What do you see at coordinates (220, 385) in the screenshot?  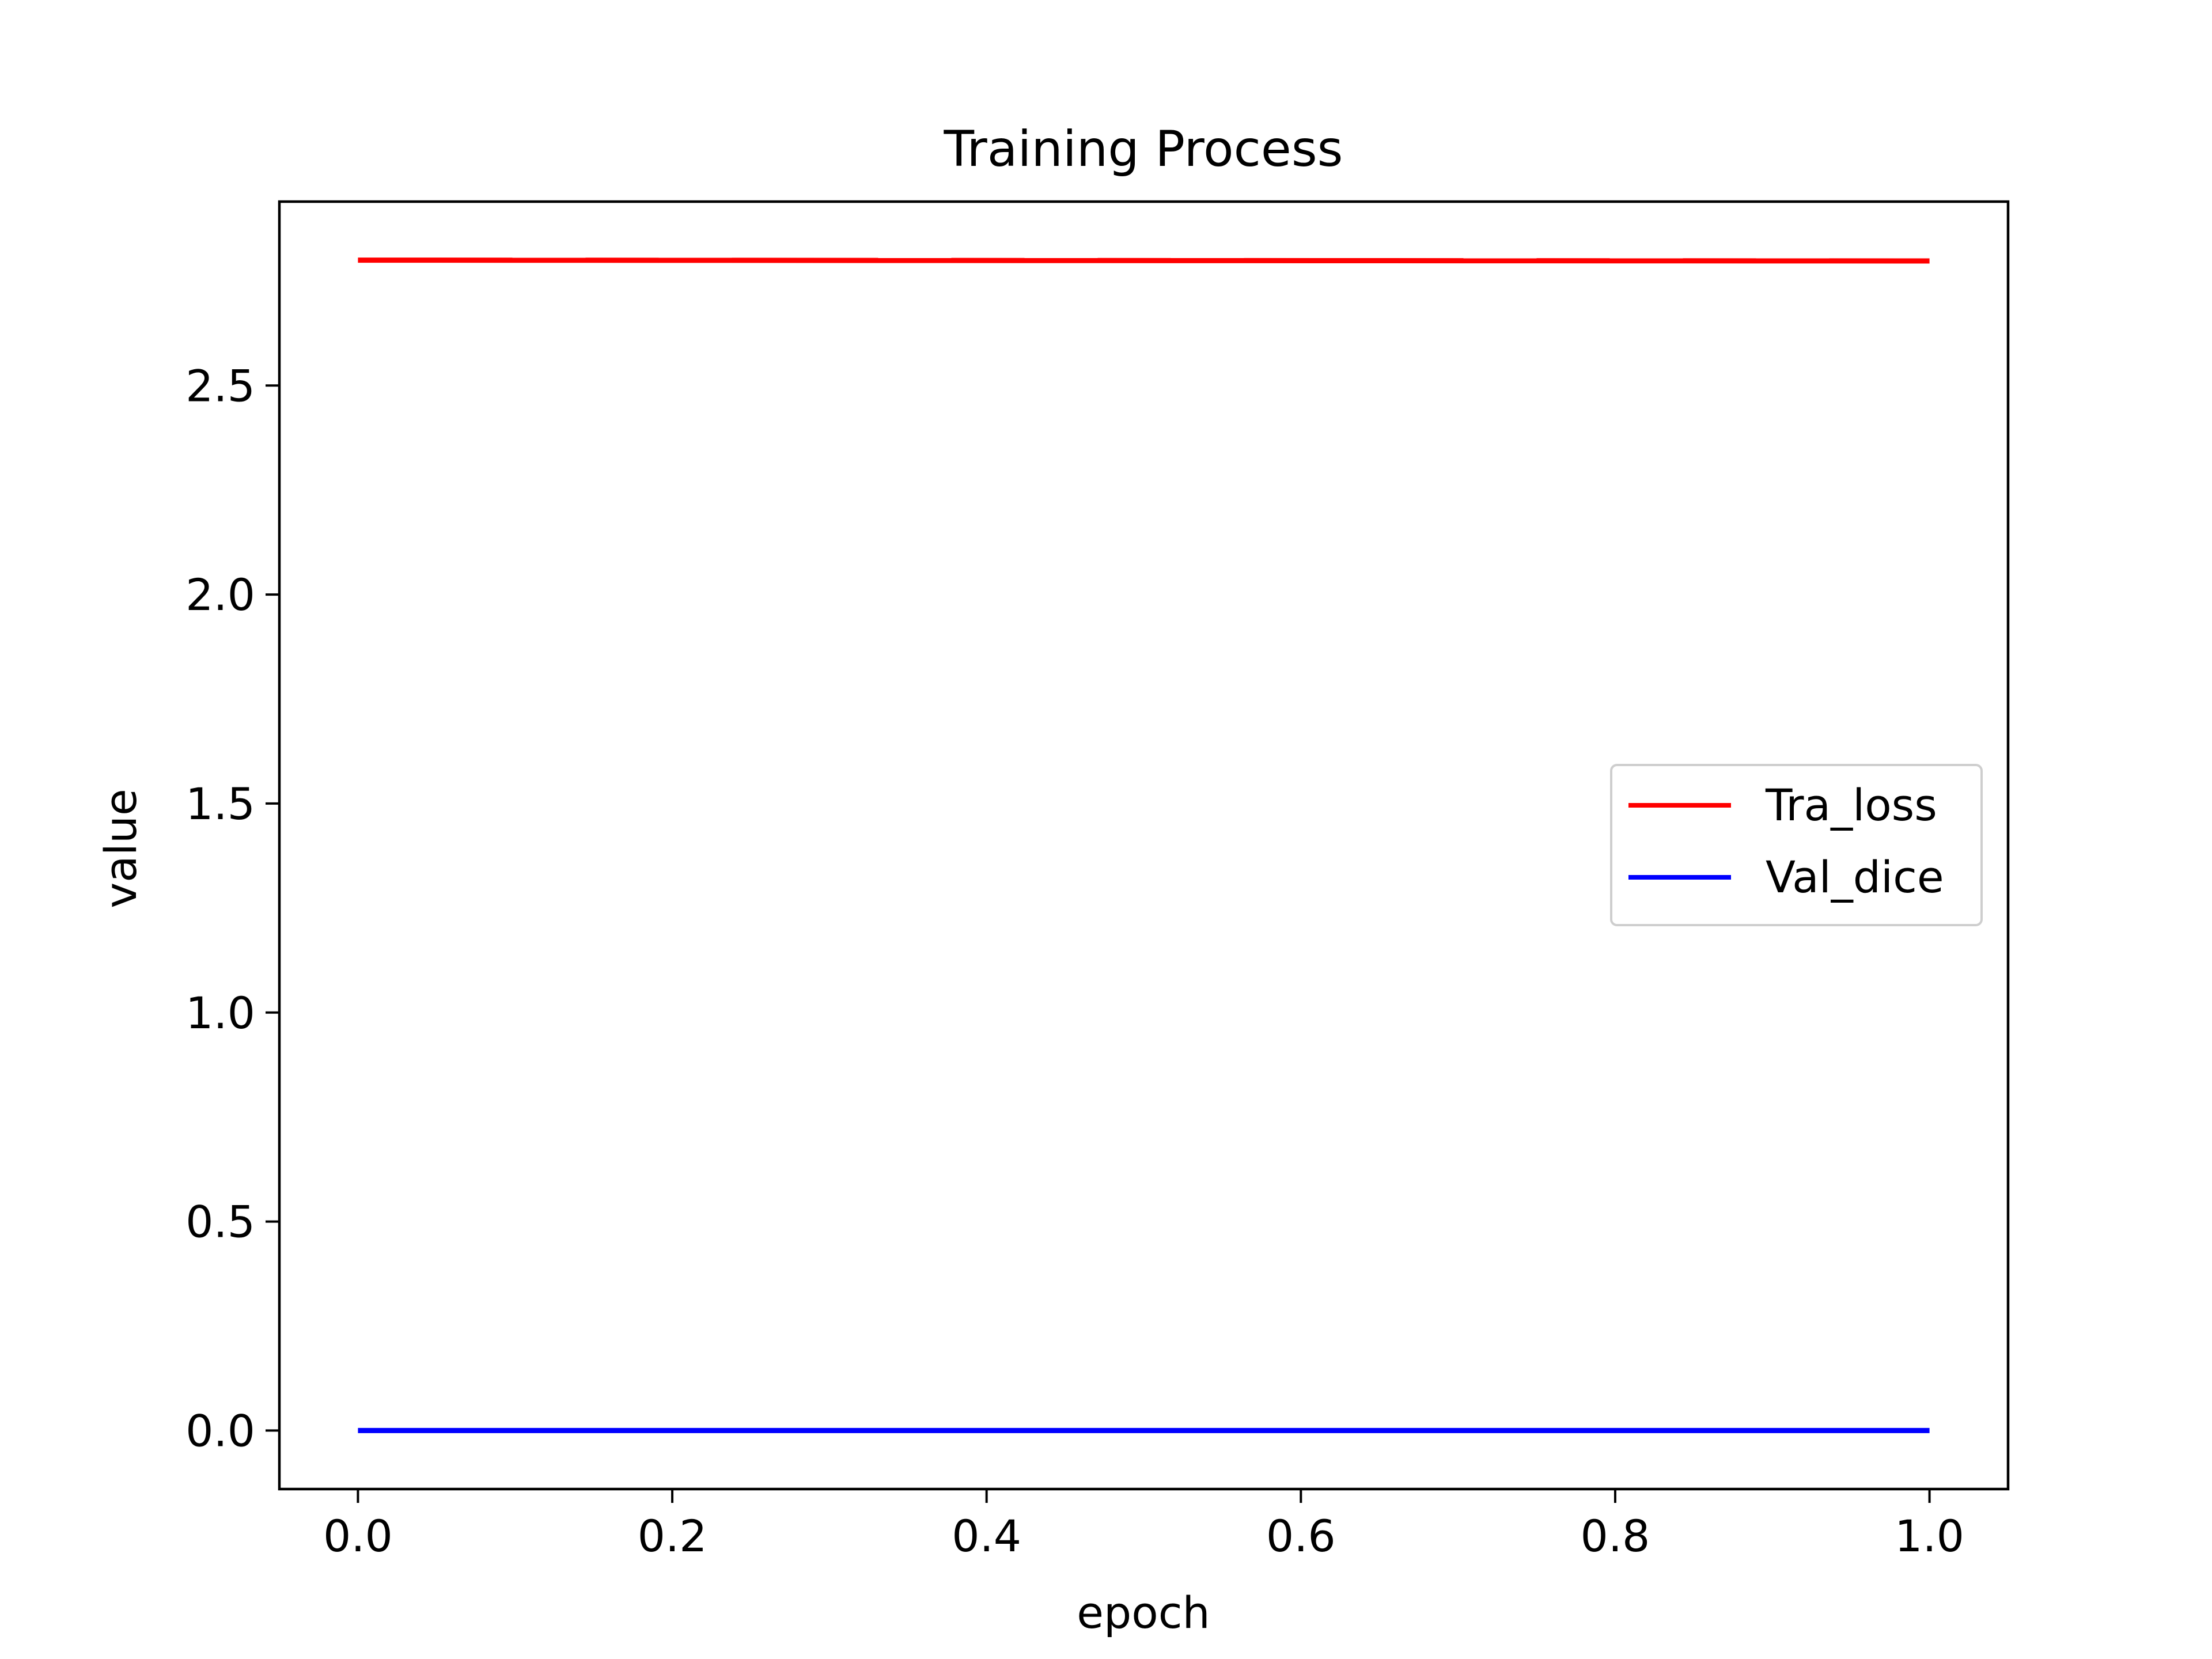 I see `y-tick-label: 2.5` at bounding box center [220, 385].